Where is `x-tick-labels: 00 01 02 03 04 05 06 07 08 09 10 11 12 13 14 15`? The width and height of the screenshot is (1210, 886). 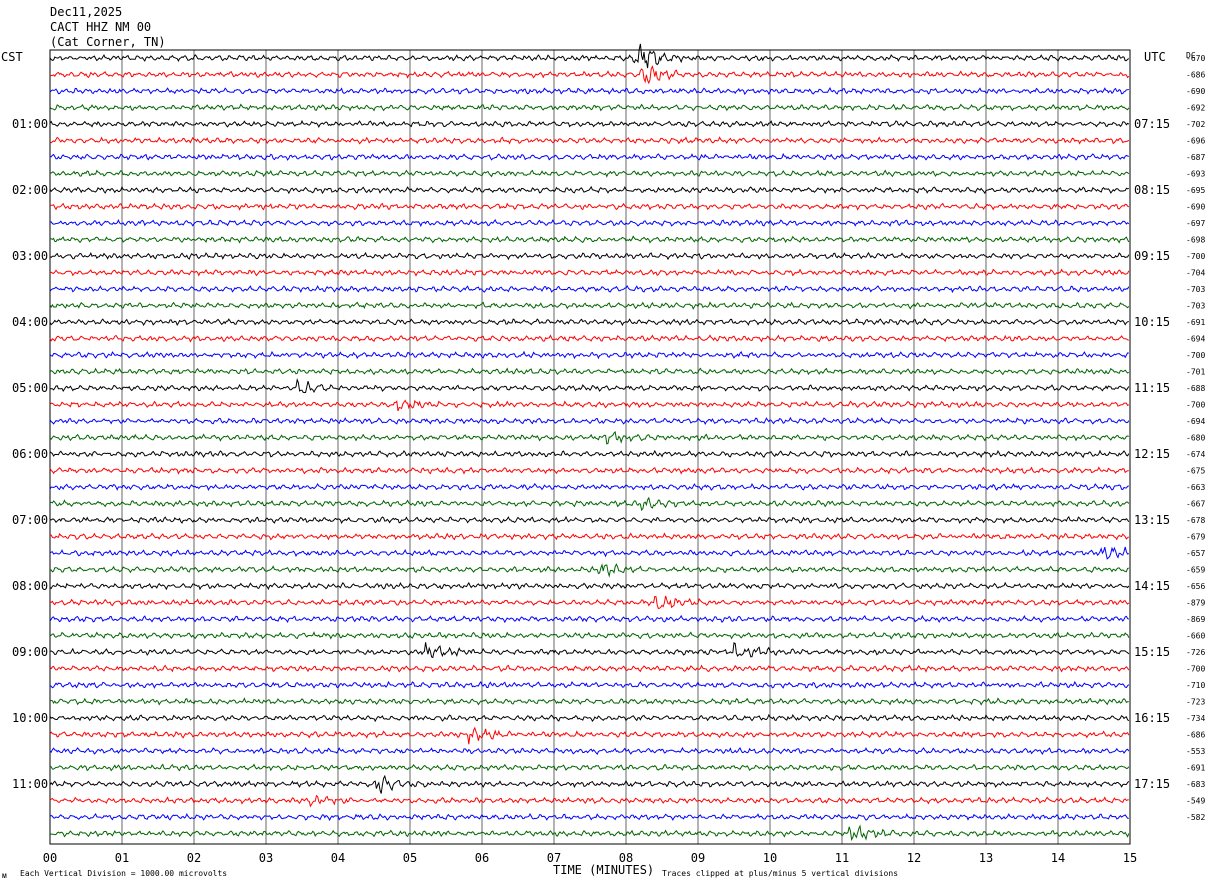 x-tick-labels: 00 01 02 03 04 05 06 07 08 09 10 11 12 13 14 15 is located at coordinates (590, 858).